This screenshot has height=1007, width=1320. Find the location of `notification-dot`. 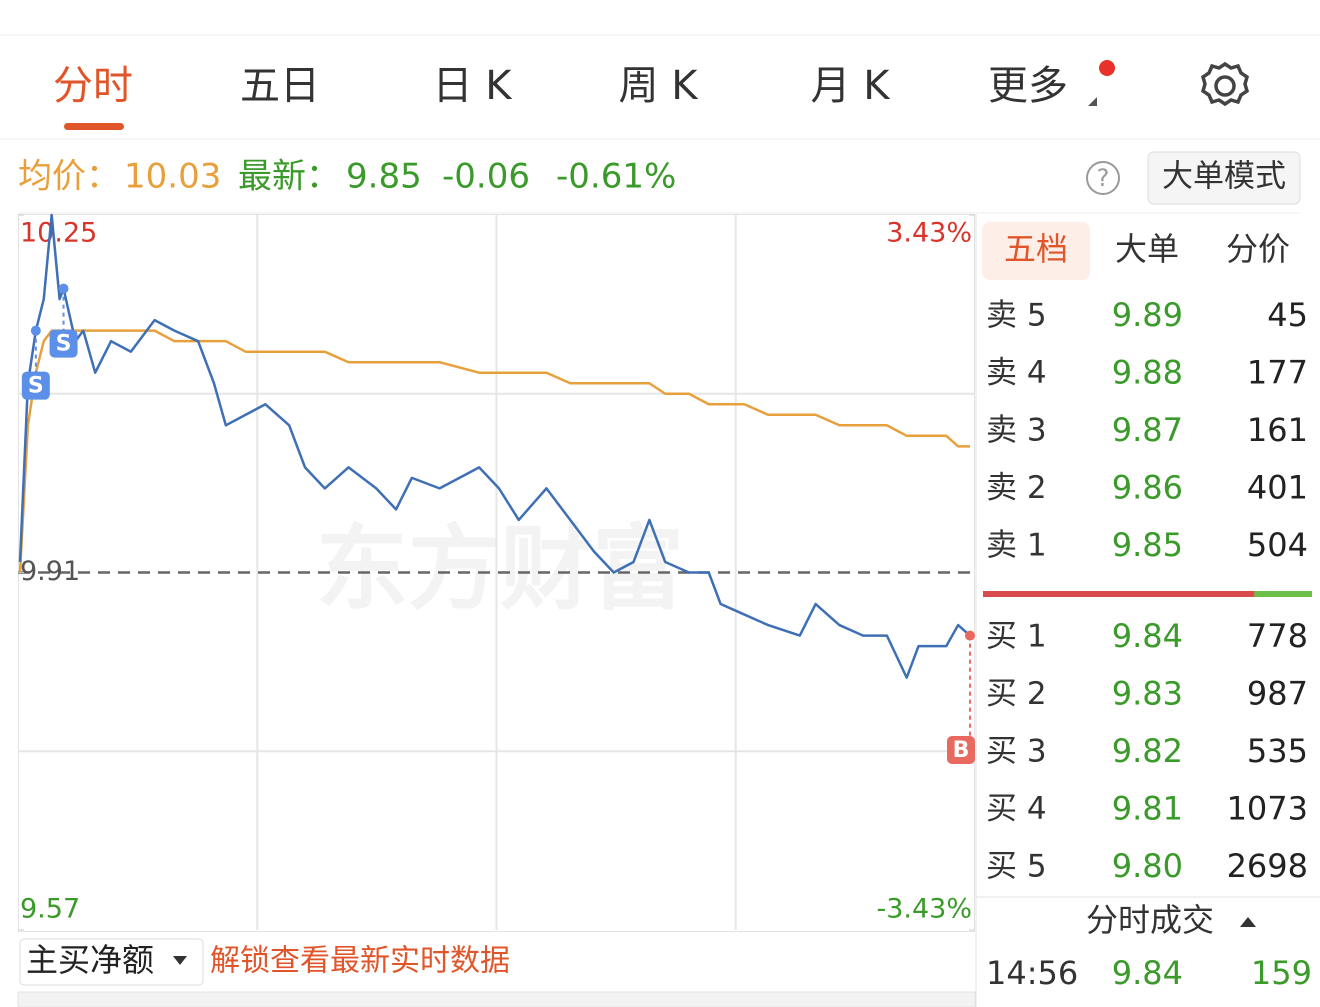

notification-dot is located at coordinates (1107, 68).